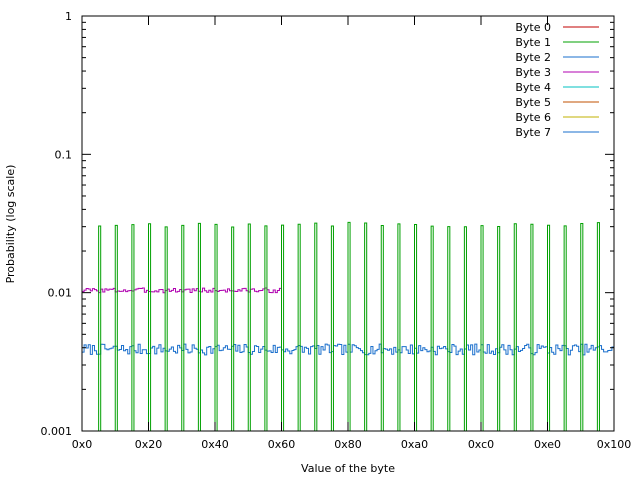 Image resolution: width=640 pixels, height=480 pixels. I want to click on x-tick-label: 0x60, so click(282, 444).